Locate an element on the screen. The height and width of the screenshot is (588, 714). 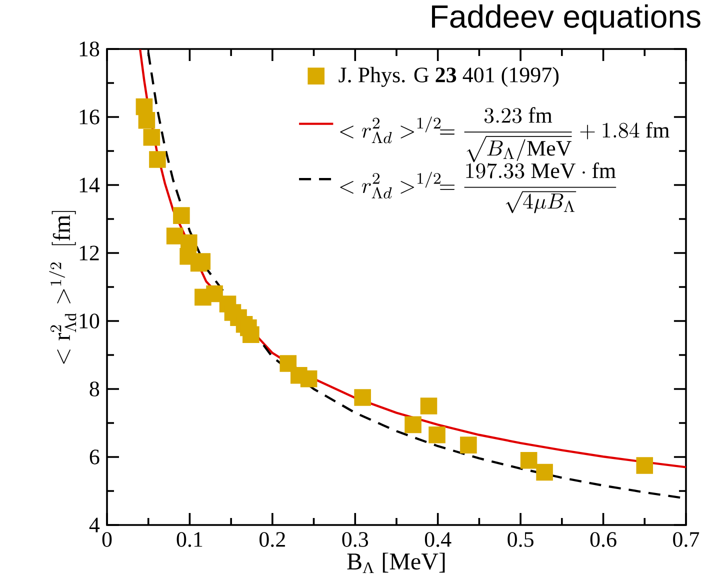
legend-label: $< r^{2}_{\Lambda d} >^{1/2}\!= \frac{3.23\mathrm{~fm}}{\sqrt{B_\Lambda/\mathrm{MeV}}} + 1.84\mathrm{~fm}$ is located at coordinates (505, 134).